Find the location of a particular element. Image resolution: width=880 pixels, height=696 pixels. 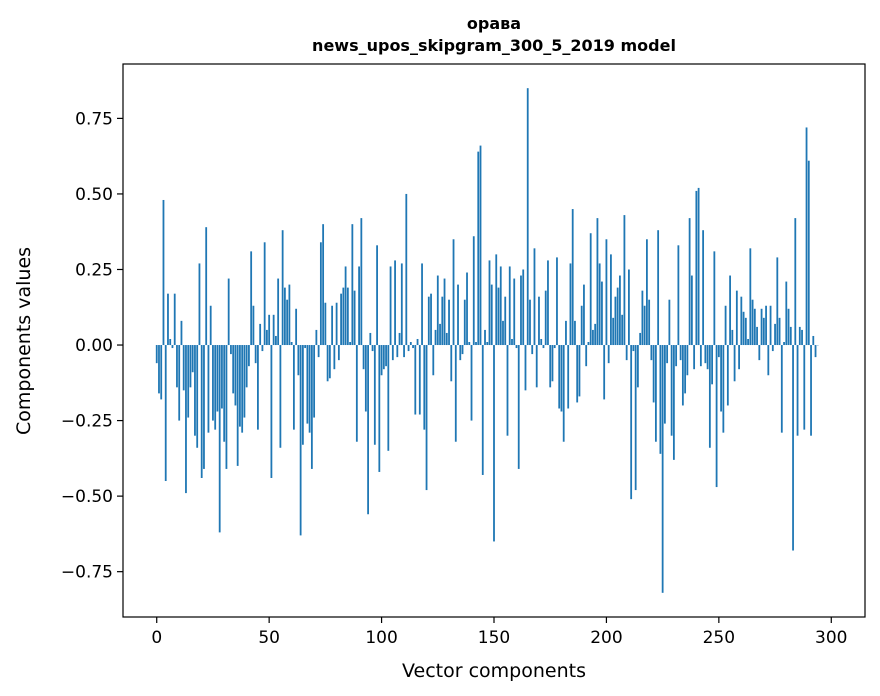

y-tick-label: −0.50 is located at coordinates (87, 497).